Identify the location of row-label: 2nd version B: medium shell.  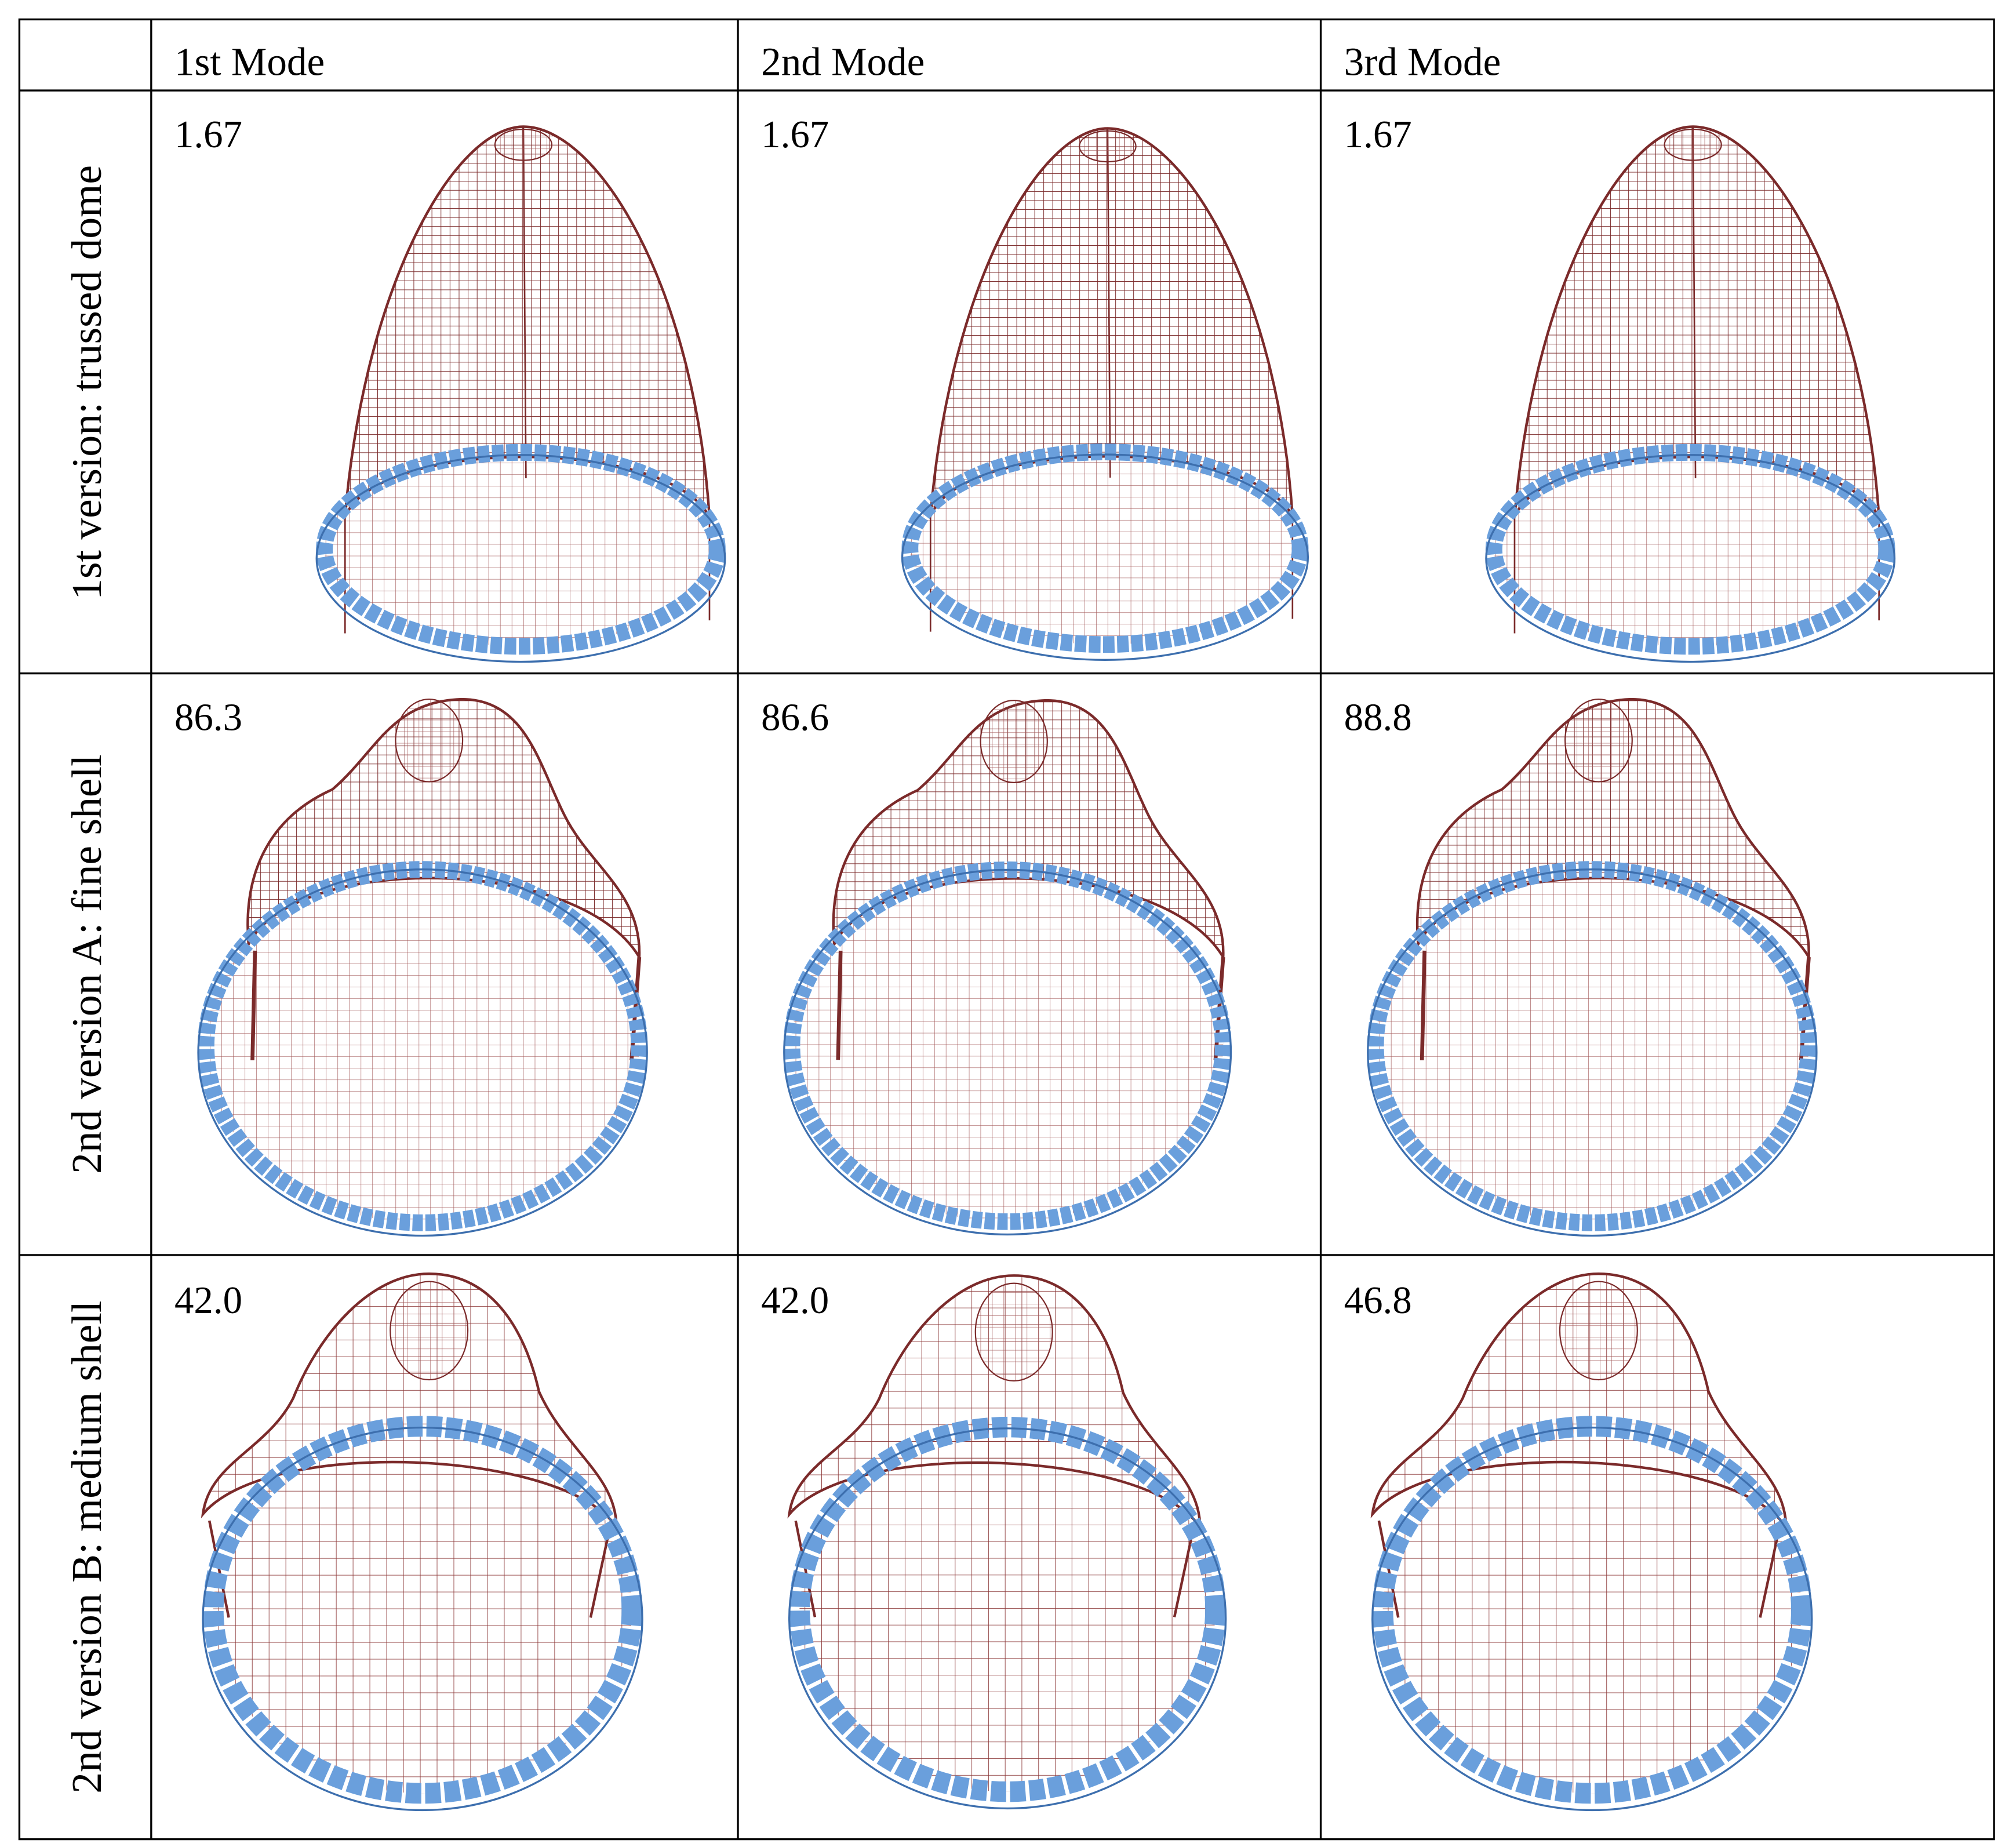
(87, 1548).